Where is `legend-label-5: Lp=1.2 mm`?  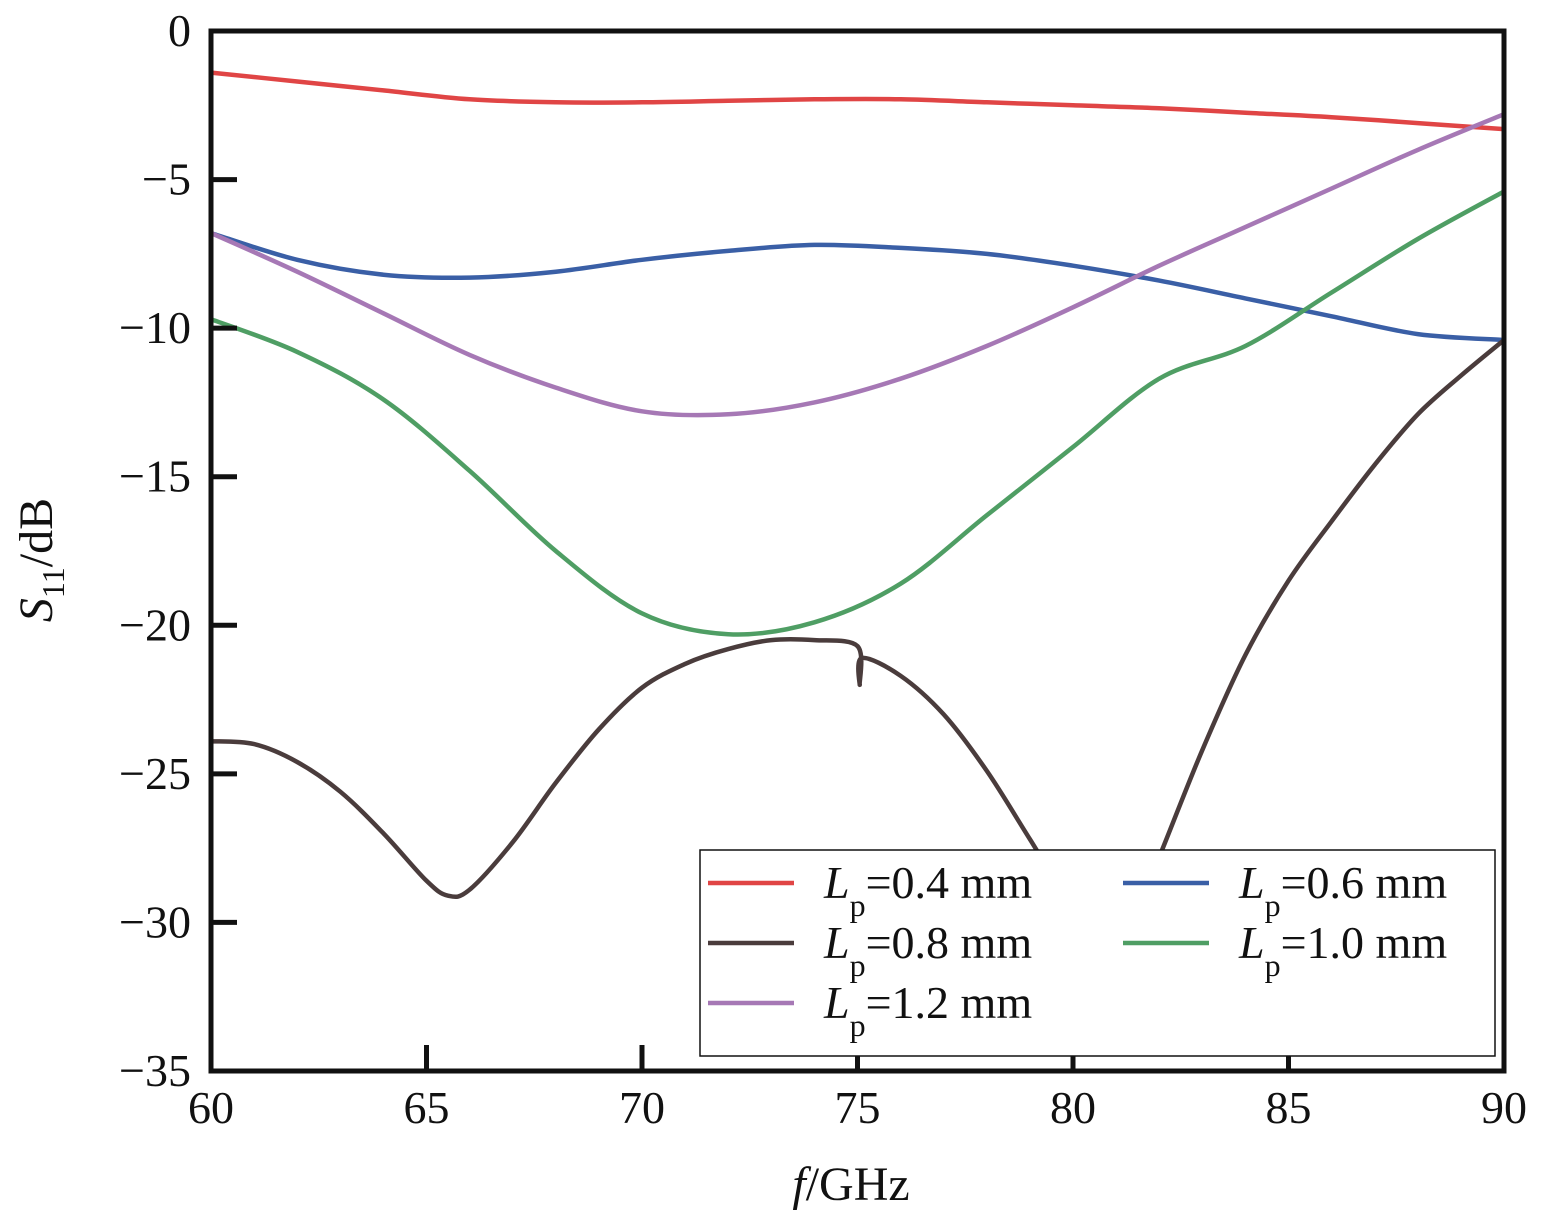
legend-label-5: Lp=1.2 mm is located at coordinates (927, 1010).